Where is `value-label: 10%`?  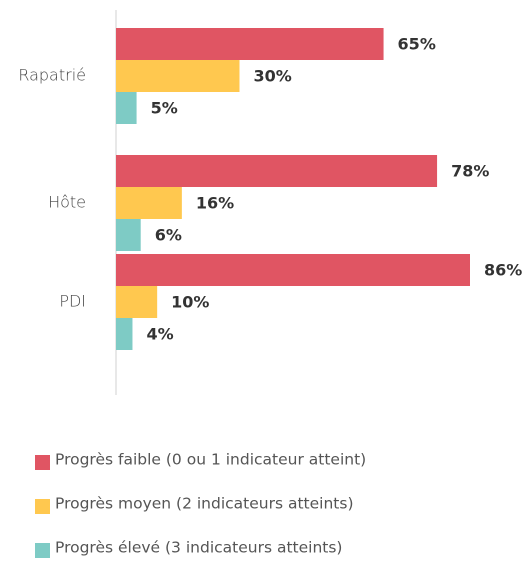
value-label: 10% is located at coordinates (190, 302).